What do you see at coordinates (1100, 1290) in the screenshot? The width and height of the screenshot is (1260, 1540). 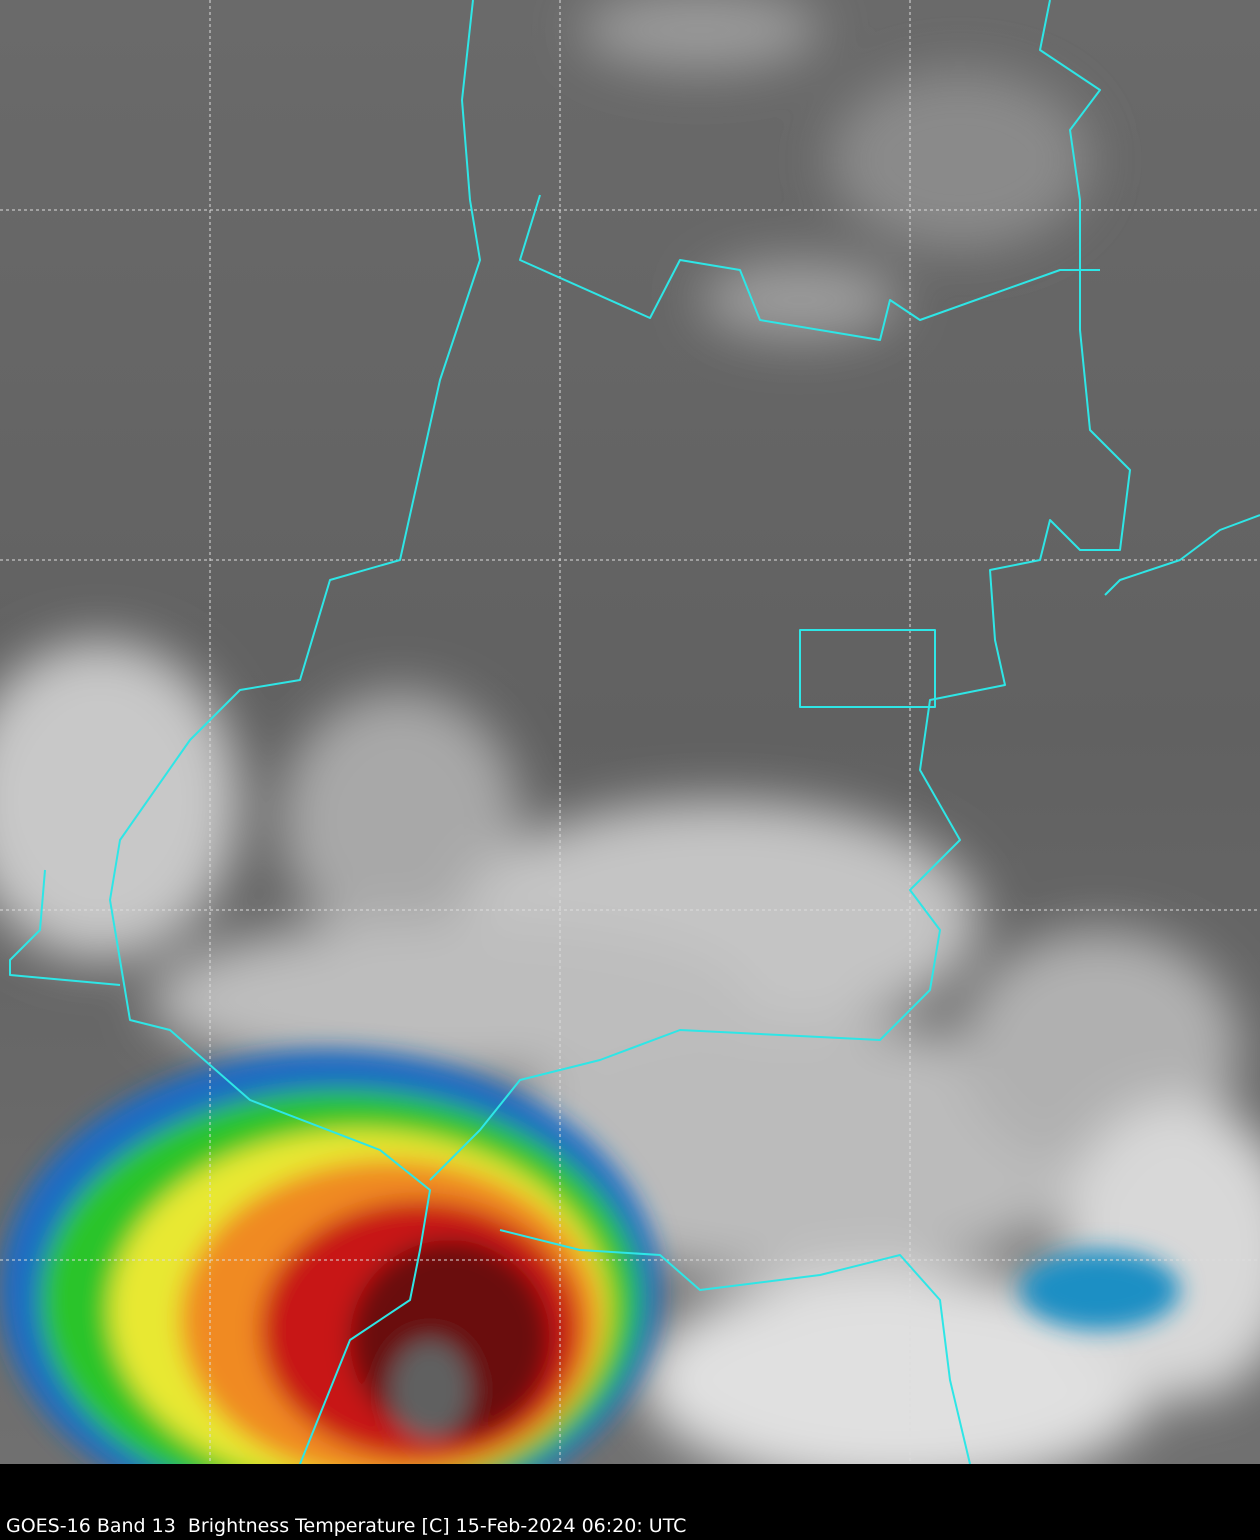 I see `storm-band` at bounding box center [1100, 1290].